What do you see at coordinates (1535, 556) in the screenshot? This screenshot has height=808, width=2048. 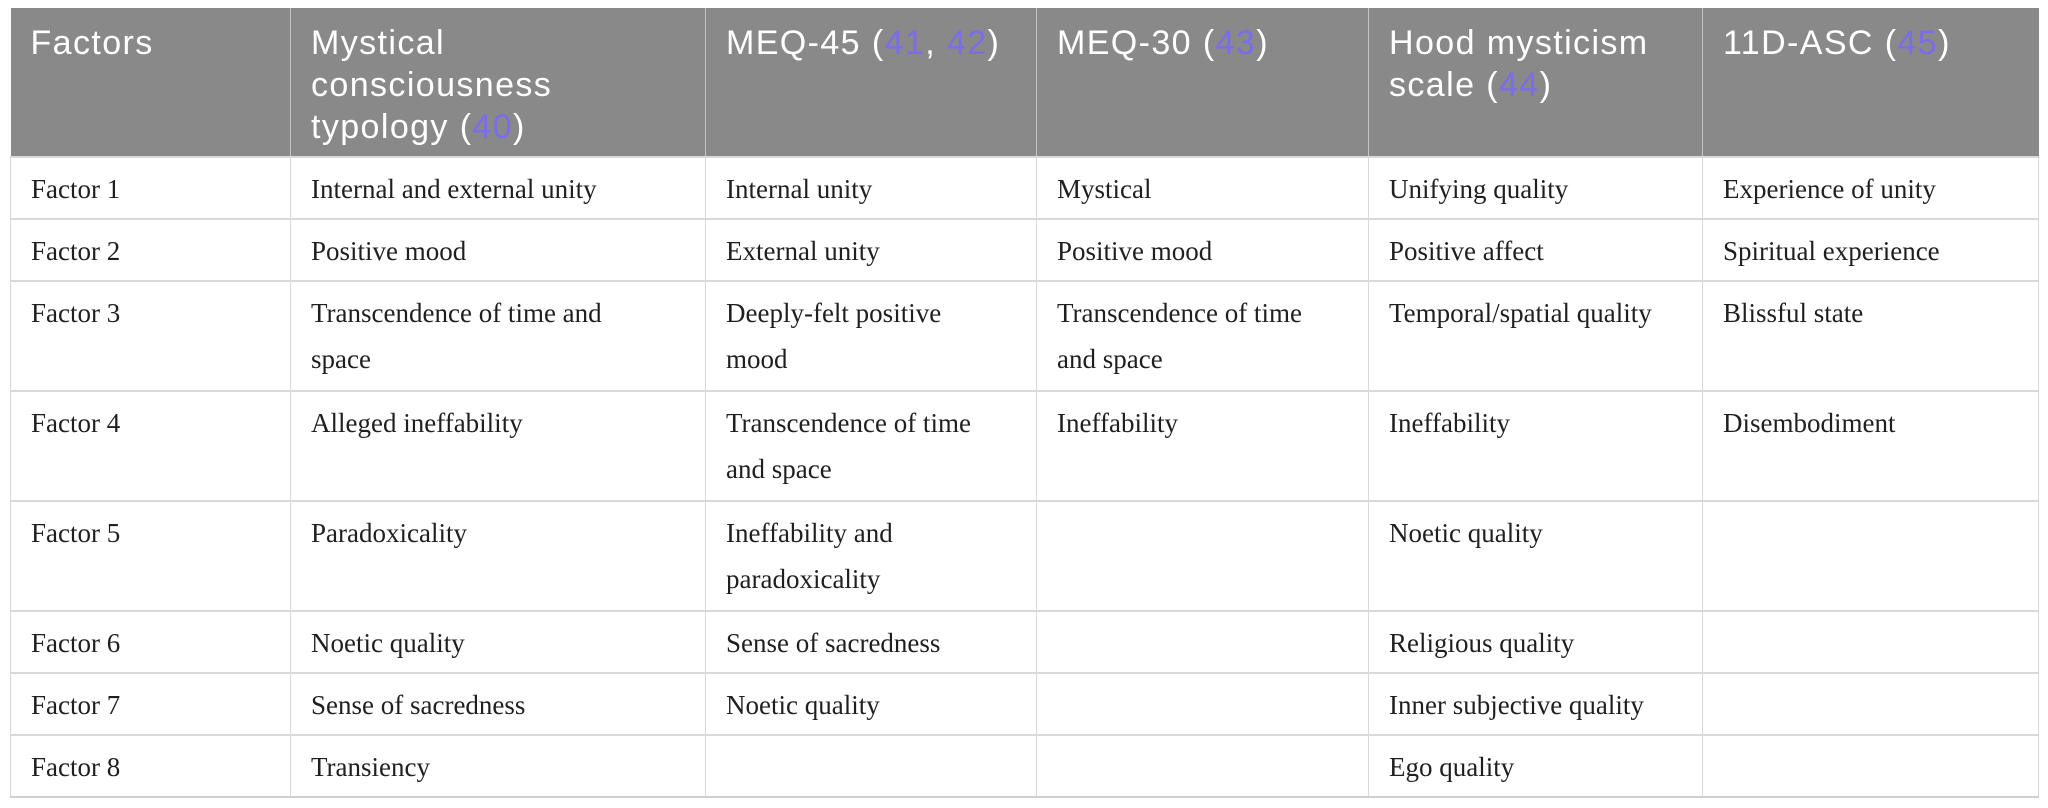 I see `cell-hood-mysticism-scale: Noetic quality` at bounding box center [1535, 556].